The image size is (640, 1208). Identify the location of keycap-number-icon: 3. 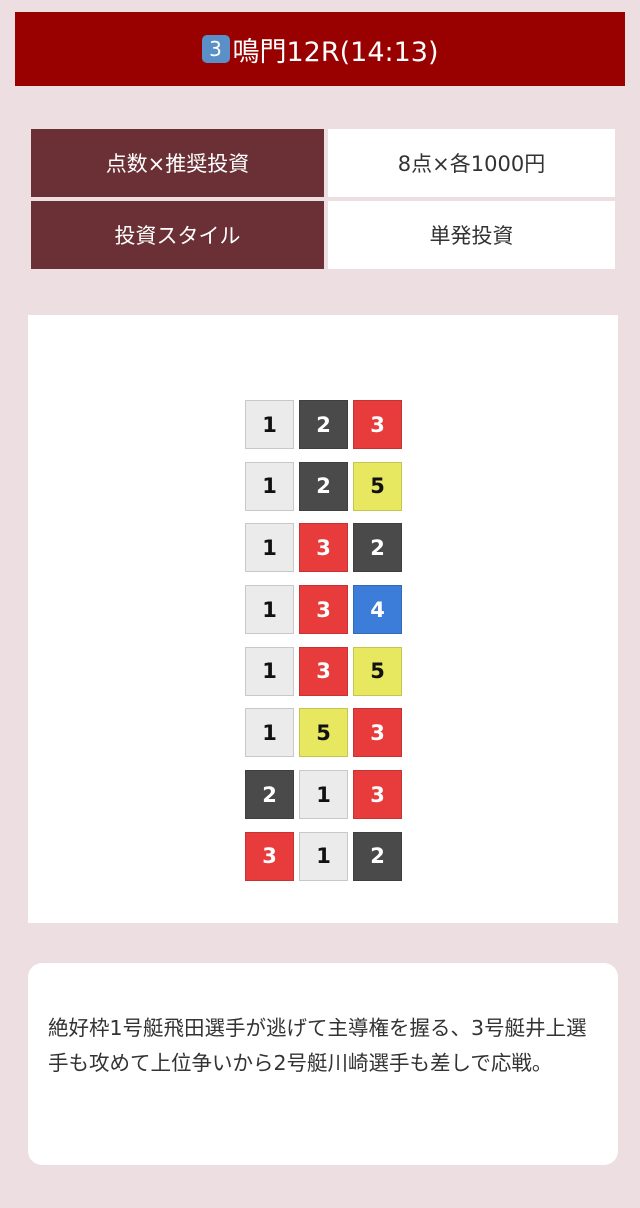
(215, 49).